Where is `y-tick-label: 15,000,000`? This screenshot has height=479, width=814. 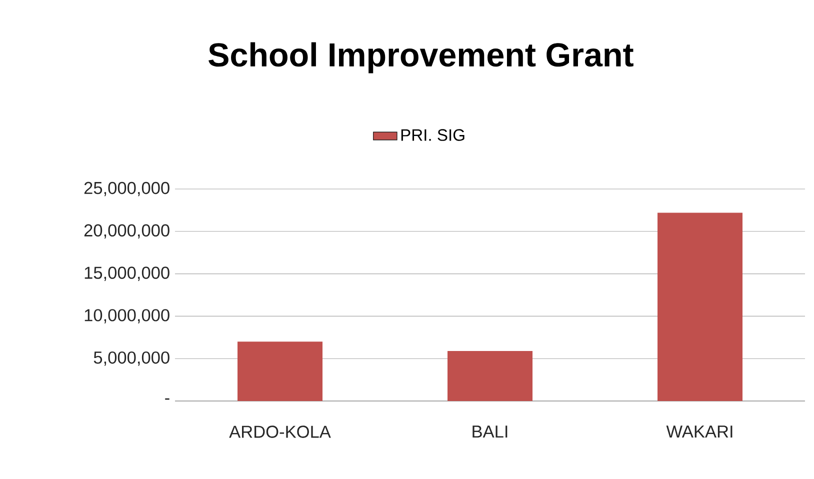 y-tick-label: 15,000,000 is located at coordinates (127, 273).